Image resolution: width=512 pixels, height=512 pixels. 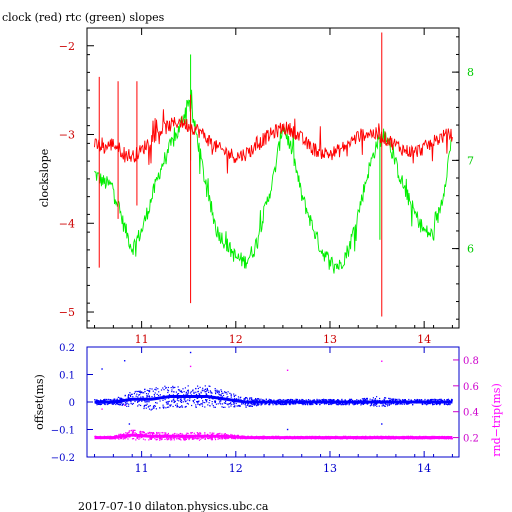 What do you see at coordinates (142, 339) in the screenshot?
I see `top-x-tick-label: 11` at bounding box center [142, 339].